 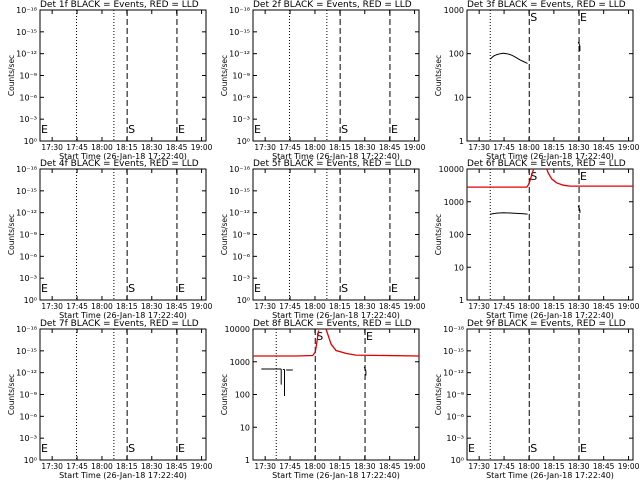 What do you see at coordinates (286, 343) in the screenshot?
I see `lld-series-line` at bounding box center [286, 343].